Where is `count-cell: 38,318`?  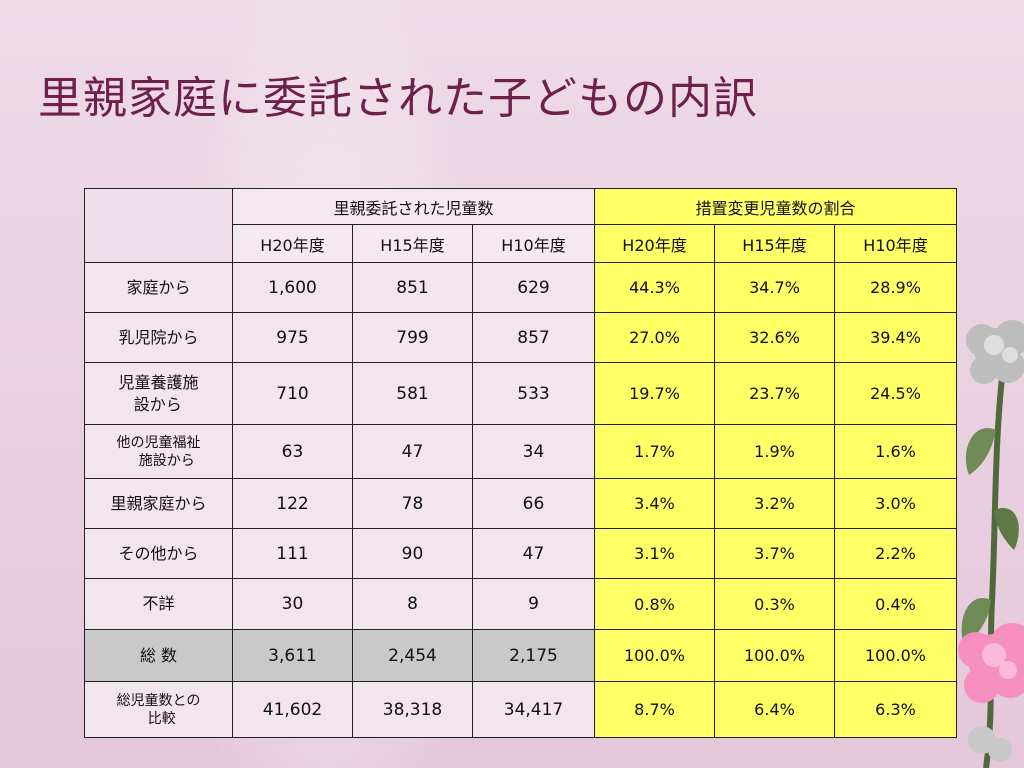 count-cell: 38,318 is located at coordinates (412, 709).